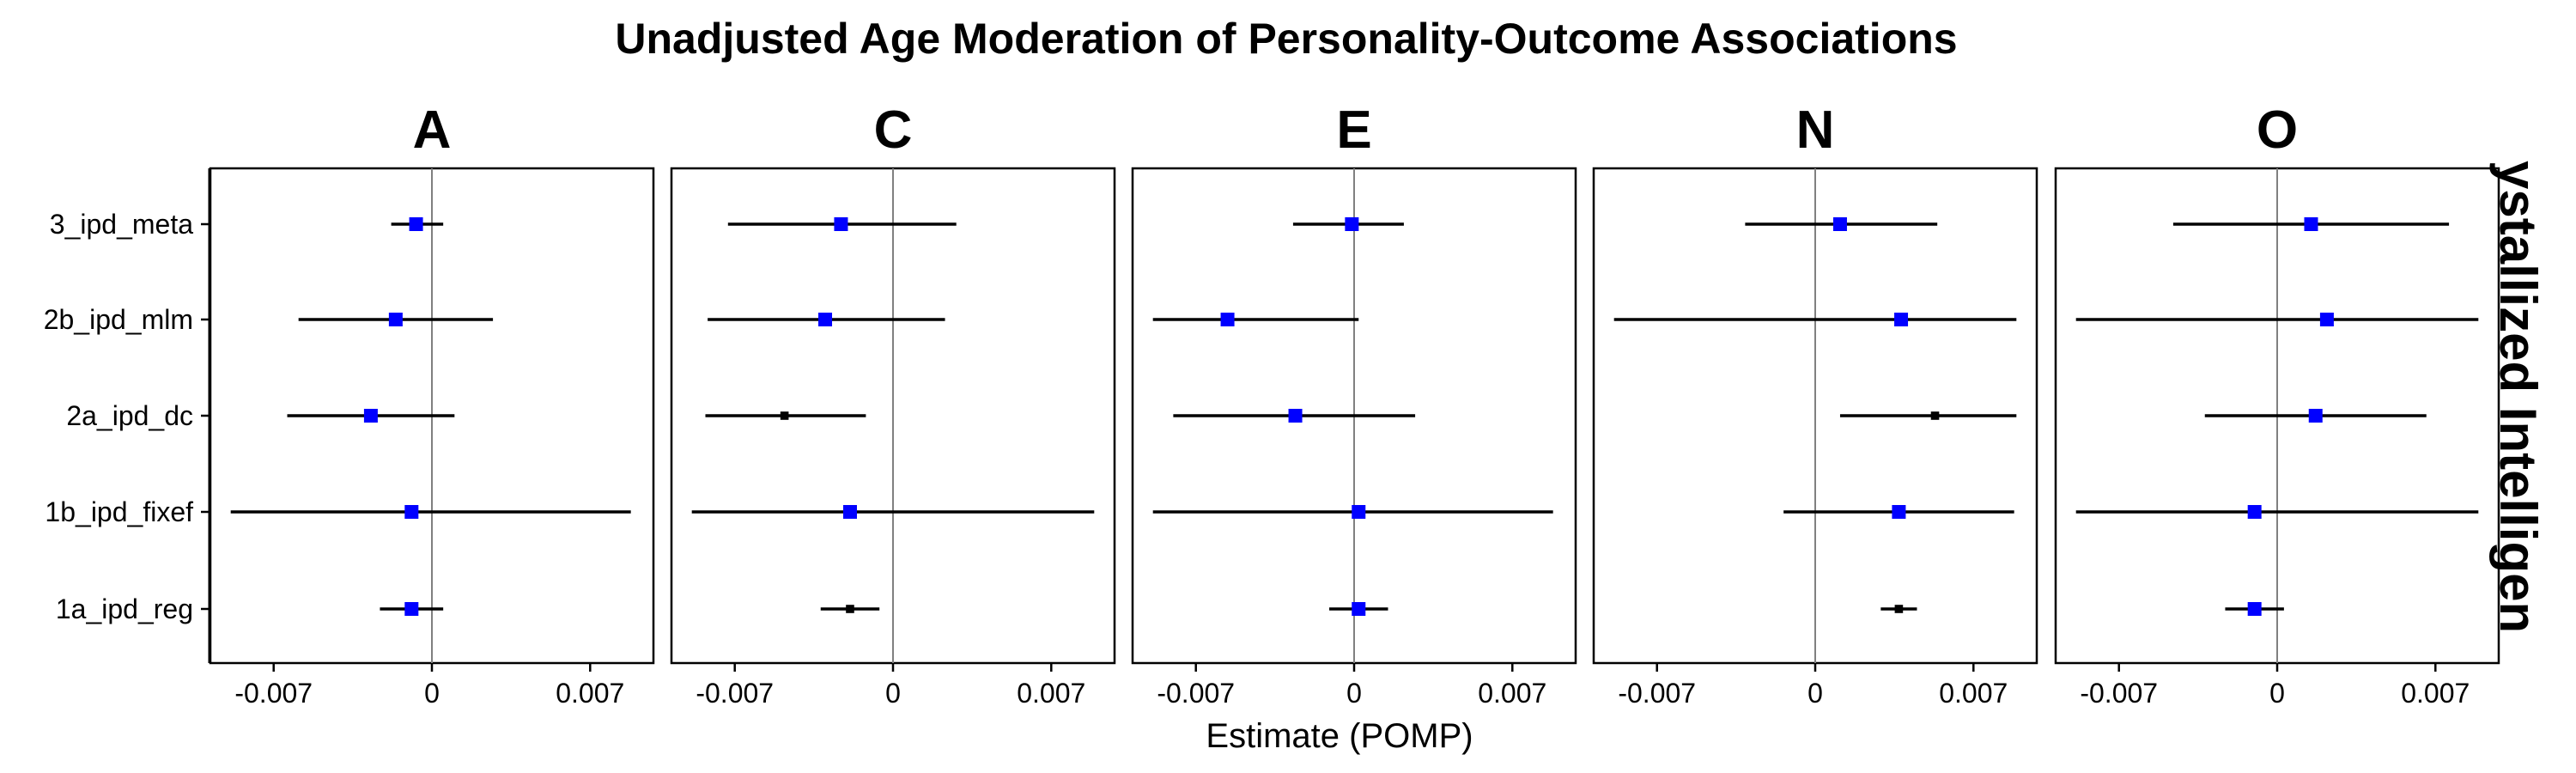  Describe the element at coordinates (2277, 404) in the screenshot. I see `facet-panel-o: O -0.007 0 0.007` at that location.